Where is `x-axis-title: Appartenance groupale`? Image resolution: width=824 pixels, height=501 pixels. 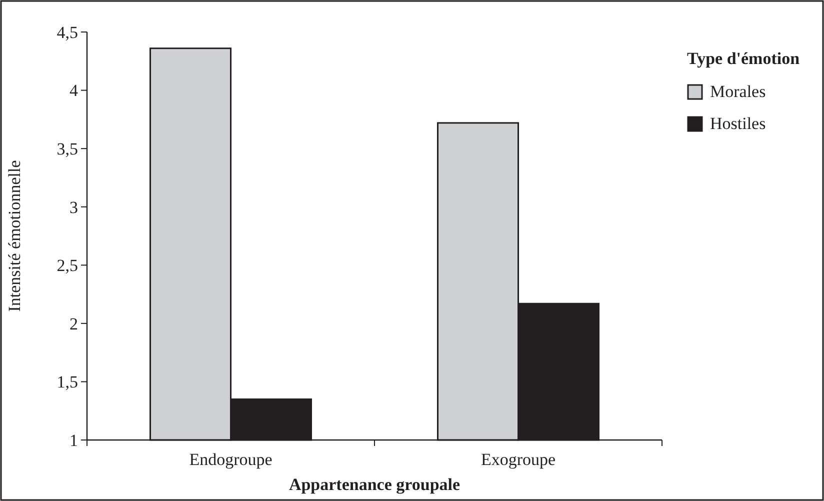
x-axis-title: Appartenance groupale is located at coordinates (374, 484).